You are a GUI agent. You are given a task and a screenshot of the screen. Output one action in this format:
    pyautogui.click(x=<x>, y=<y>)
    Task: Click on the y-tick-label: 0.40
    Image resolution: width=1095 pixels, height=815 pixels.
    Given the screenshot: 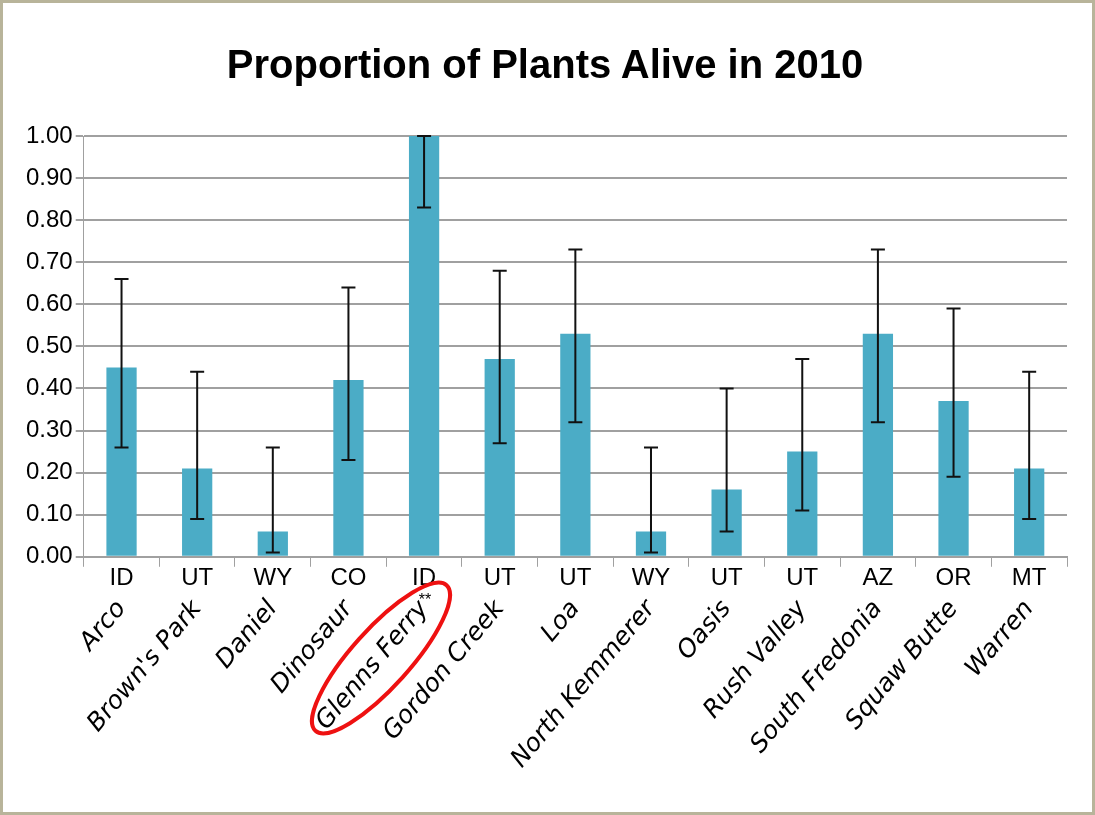 What is the action you would take?
    pyautogui.click(x=49, y=387)
    